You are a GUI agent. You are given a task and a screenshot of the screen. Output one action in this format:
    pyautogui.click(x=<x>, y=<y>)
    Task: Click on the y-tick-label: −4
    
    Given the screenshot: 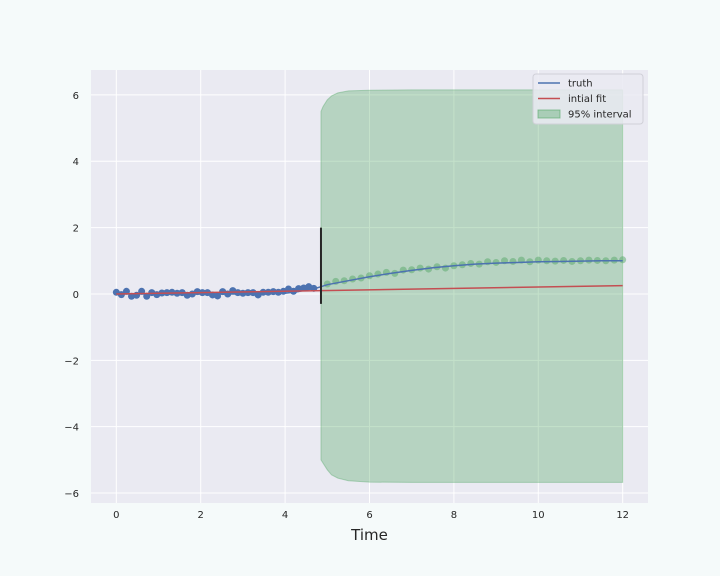 What is the action you would take?
    pyautogui.click(x=71, y=428)
    